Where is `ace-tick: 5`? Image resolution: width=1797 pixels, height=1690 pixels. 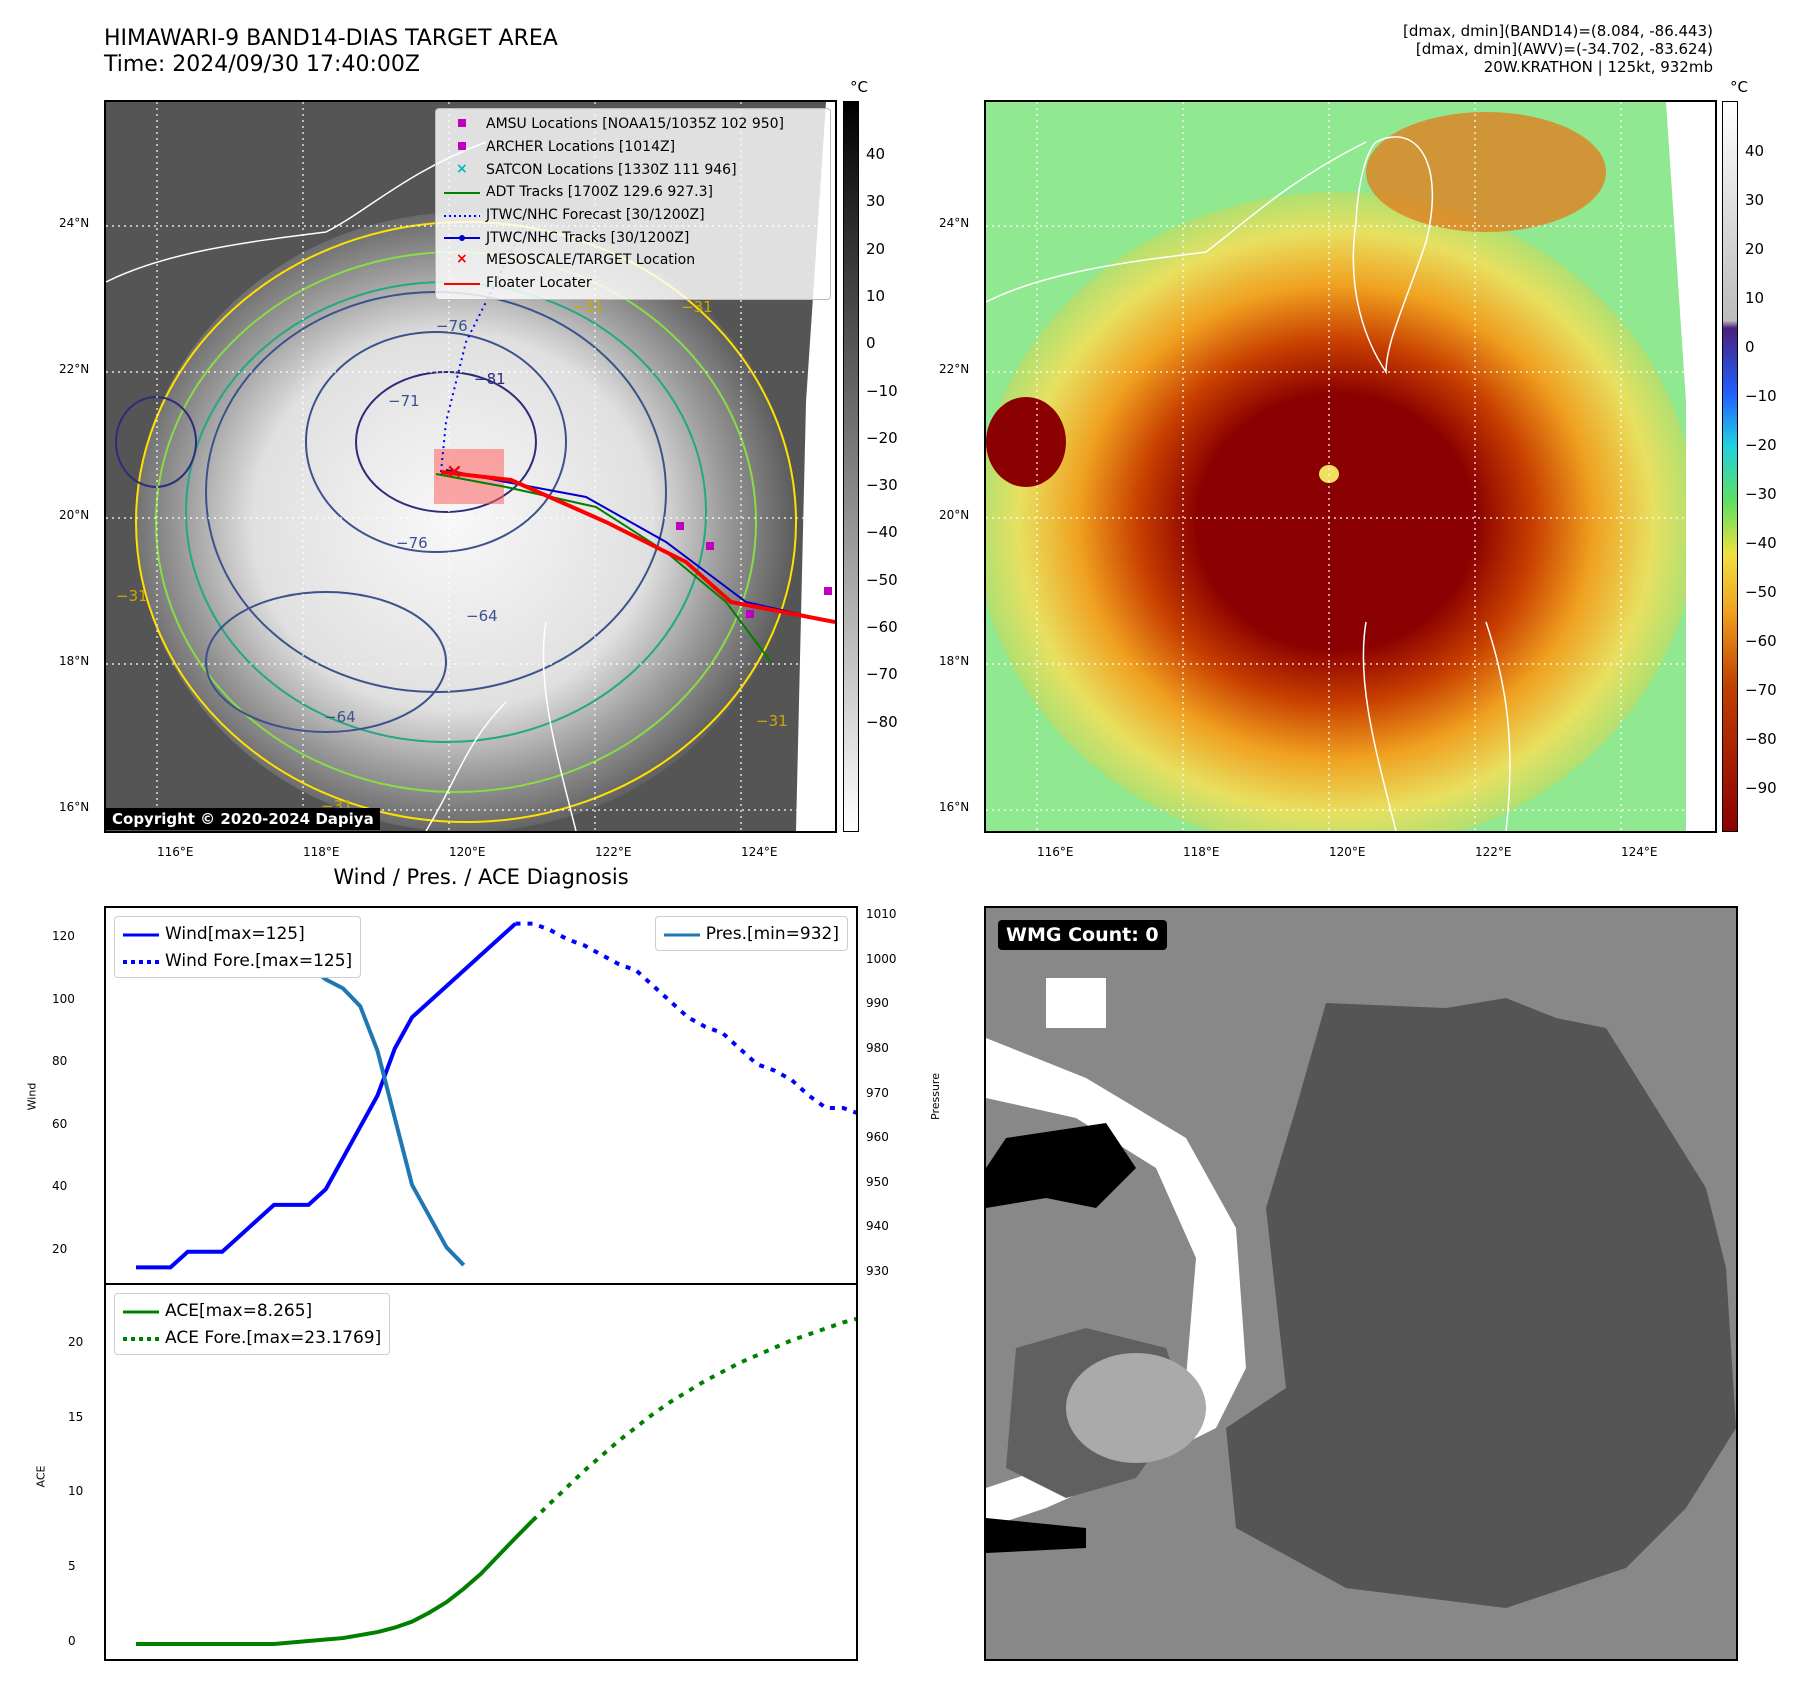 ace-tick: 5 is located at coordinates (72, 1566).